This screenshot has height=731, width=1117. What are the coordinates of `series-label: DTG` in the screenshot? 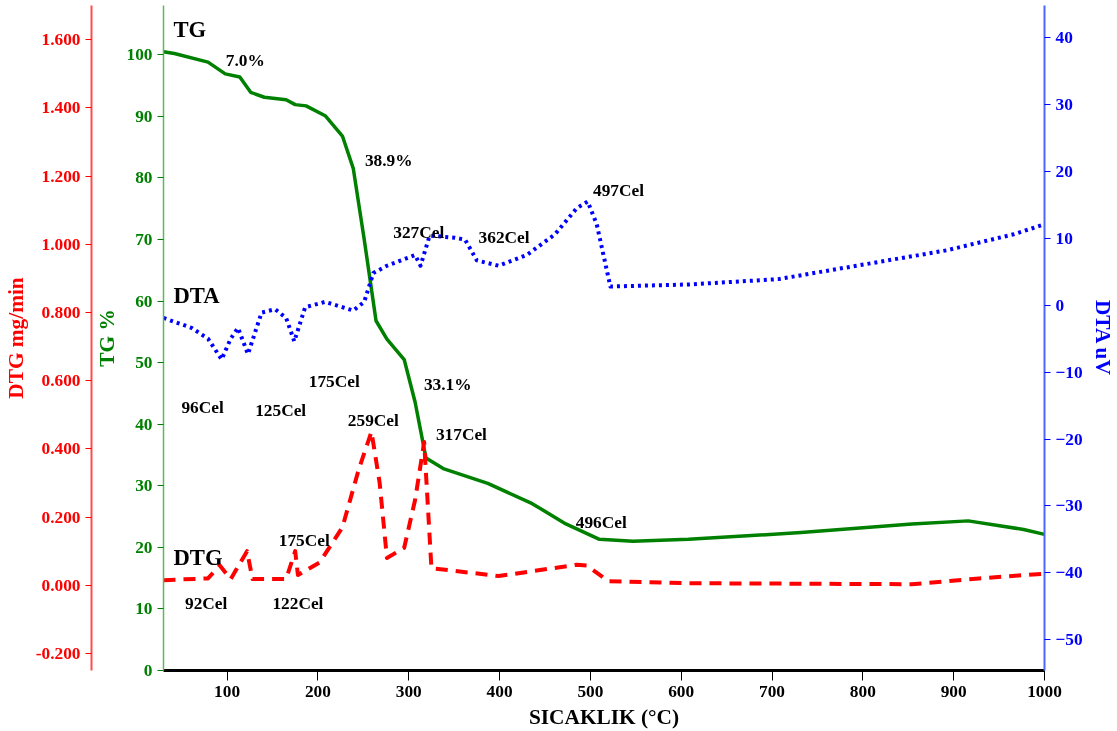 It's located at (198, 558).